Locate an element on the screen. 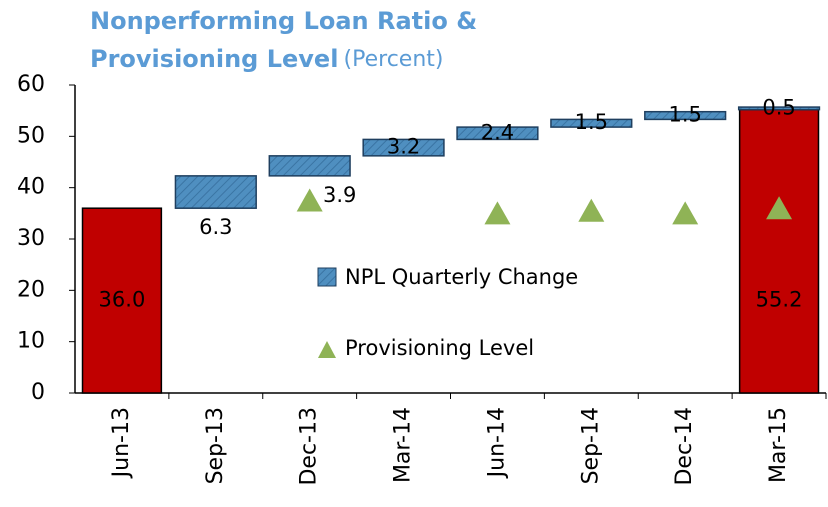 The image size is (828, 507). y-tick-label: 10 is located at coordinates (31, 341).